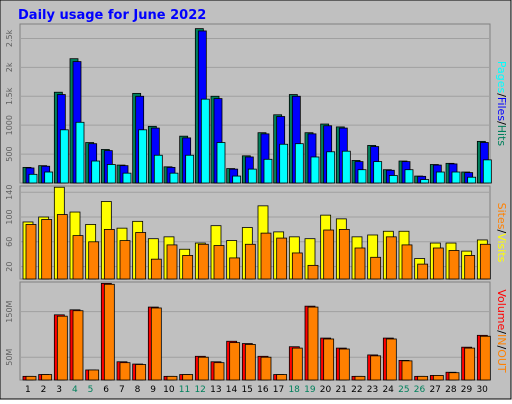 The width and height of the screenshot is (512, 404). What do you see at coordinates (403, 390) in the screenshot?
I see `x-tick-label: 25` at bounding box center [403, 390].